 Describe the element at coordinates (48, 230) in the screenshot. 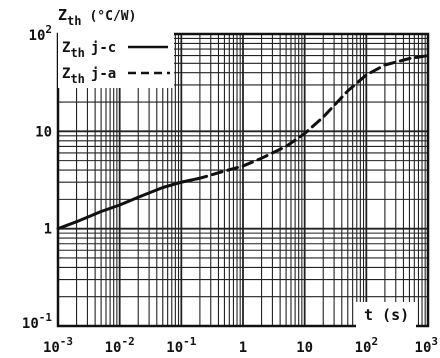

I see `y-tick-label: 1` at that location.